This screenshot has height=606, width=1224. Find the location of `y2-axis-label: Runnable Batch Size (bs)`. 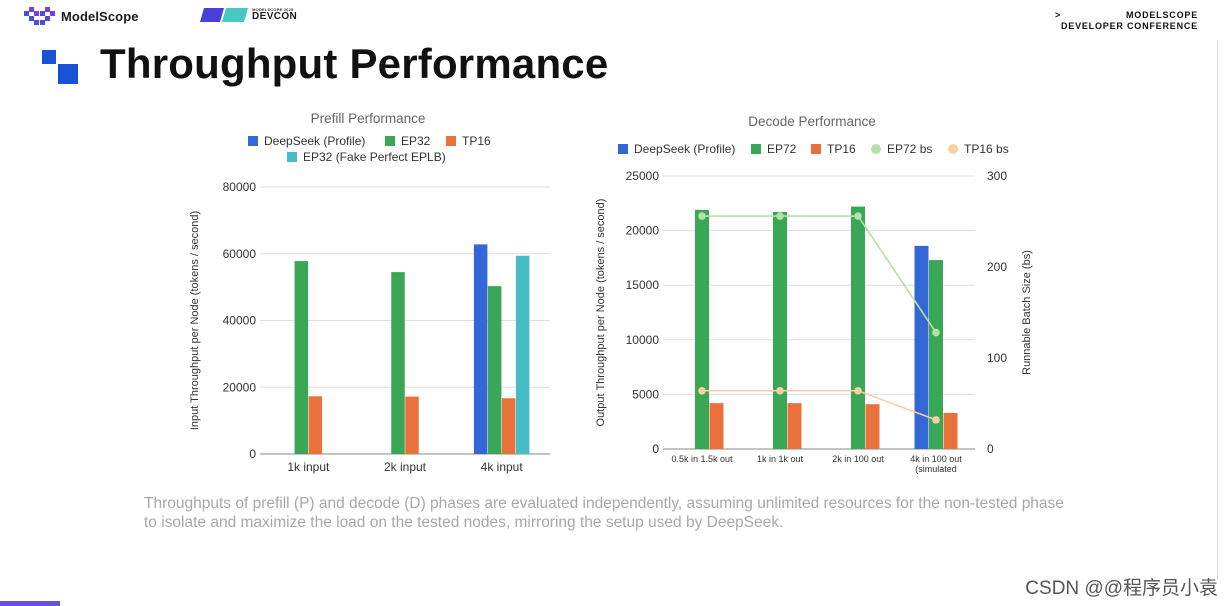

y2-axis-label: Runnable Batch Size (bs) is located at coordinates (1027, 312).